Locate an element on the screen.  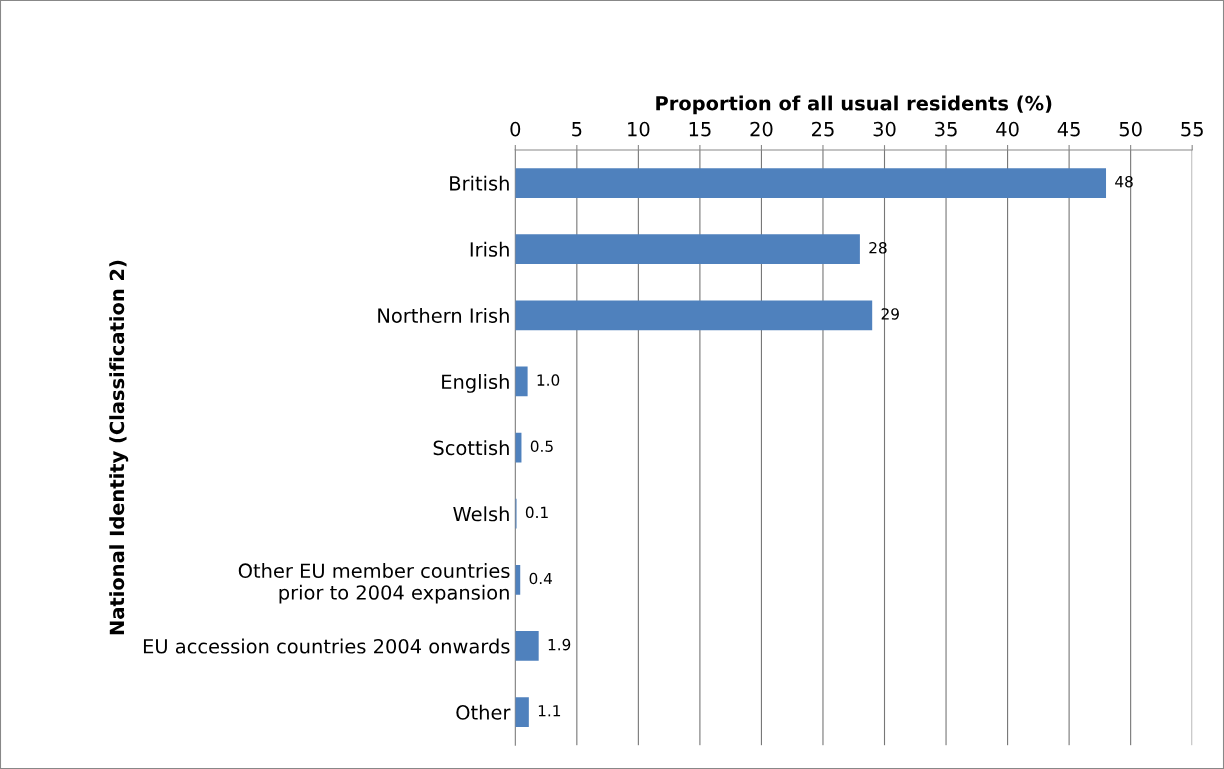
y-tick-label: Welsh is located at coordinates (481, 514).